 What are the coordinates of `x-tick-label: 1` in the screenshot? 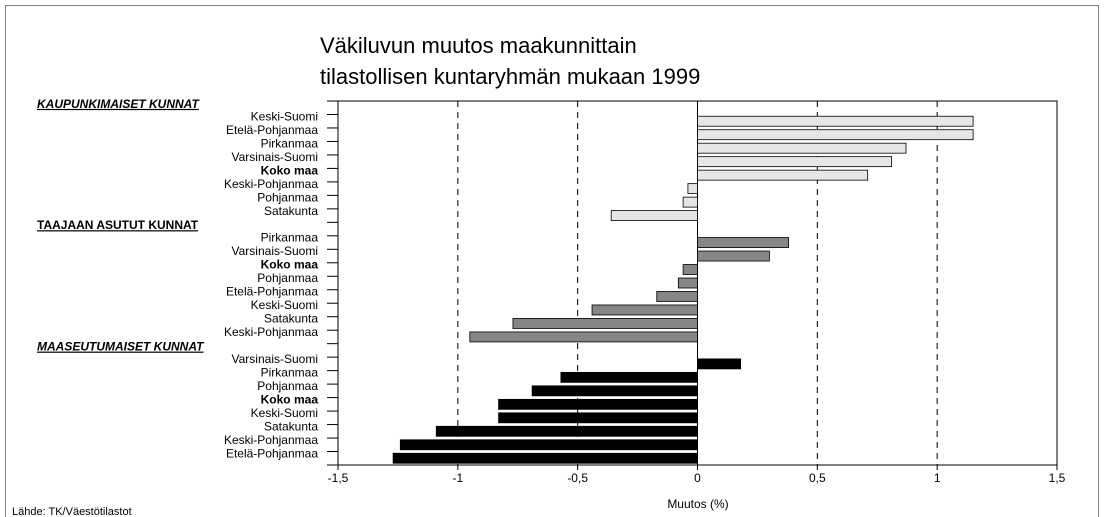 It's located at (937, 478).